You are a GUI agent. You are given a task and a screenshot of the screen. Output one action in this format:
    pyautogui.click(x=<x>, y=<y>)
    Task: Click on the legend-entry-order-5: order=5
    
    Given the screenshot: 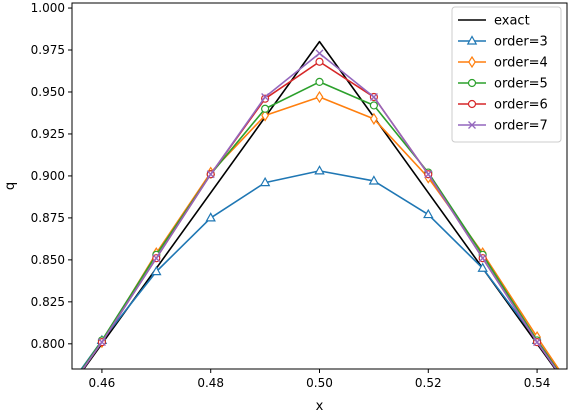 What is the action you would take?
    pyautogui.click(x=503, y=84)
    